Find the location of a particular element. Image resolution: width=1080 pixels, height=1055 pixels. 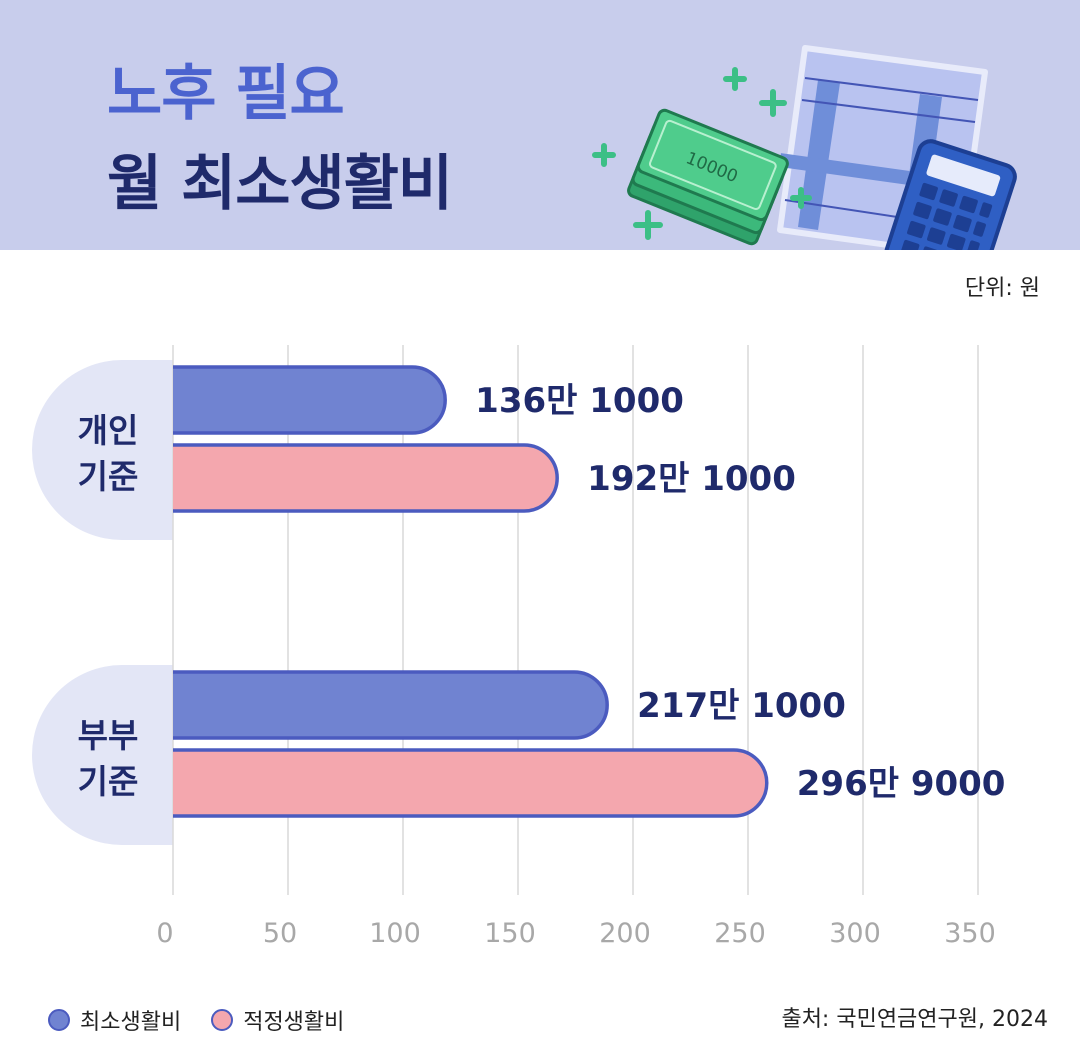

bar-value-label: 136만 1000 is located at coordinates (579, 401).